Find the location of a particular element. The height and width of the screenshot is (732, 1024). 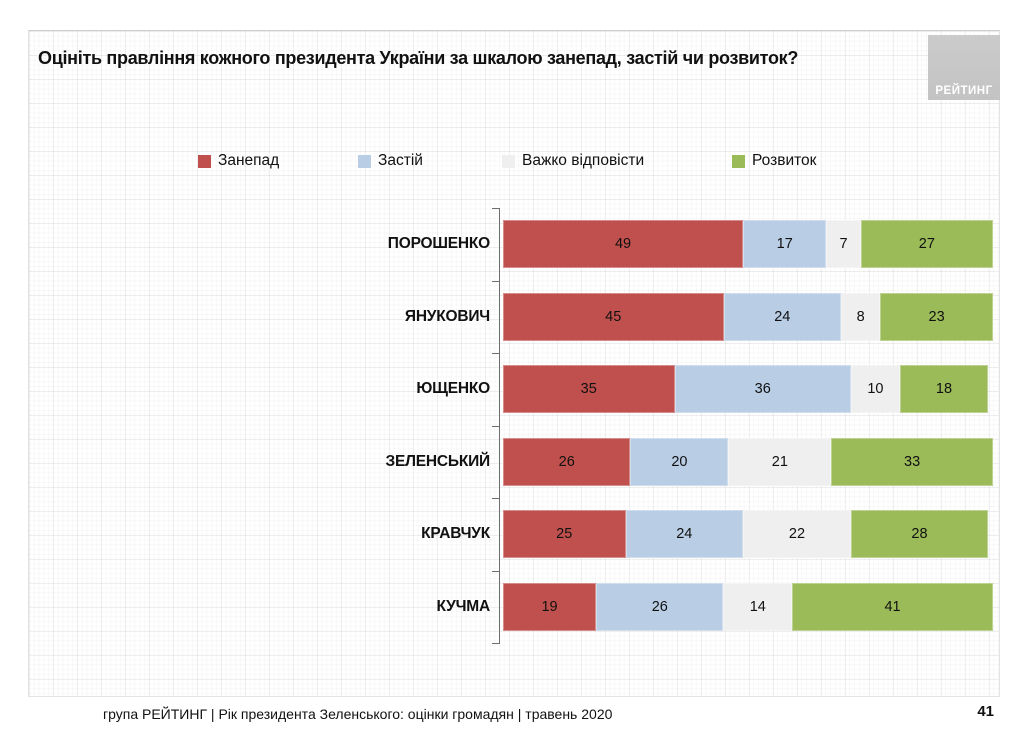

legend-item: Занепад is located at coordinates (238, 161).